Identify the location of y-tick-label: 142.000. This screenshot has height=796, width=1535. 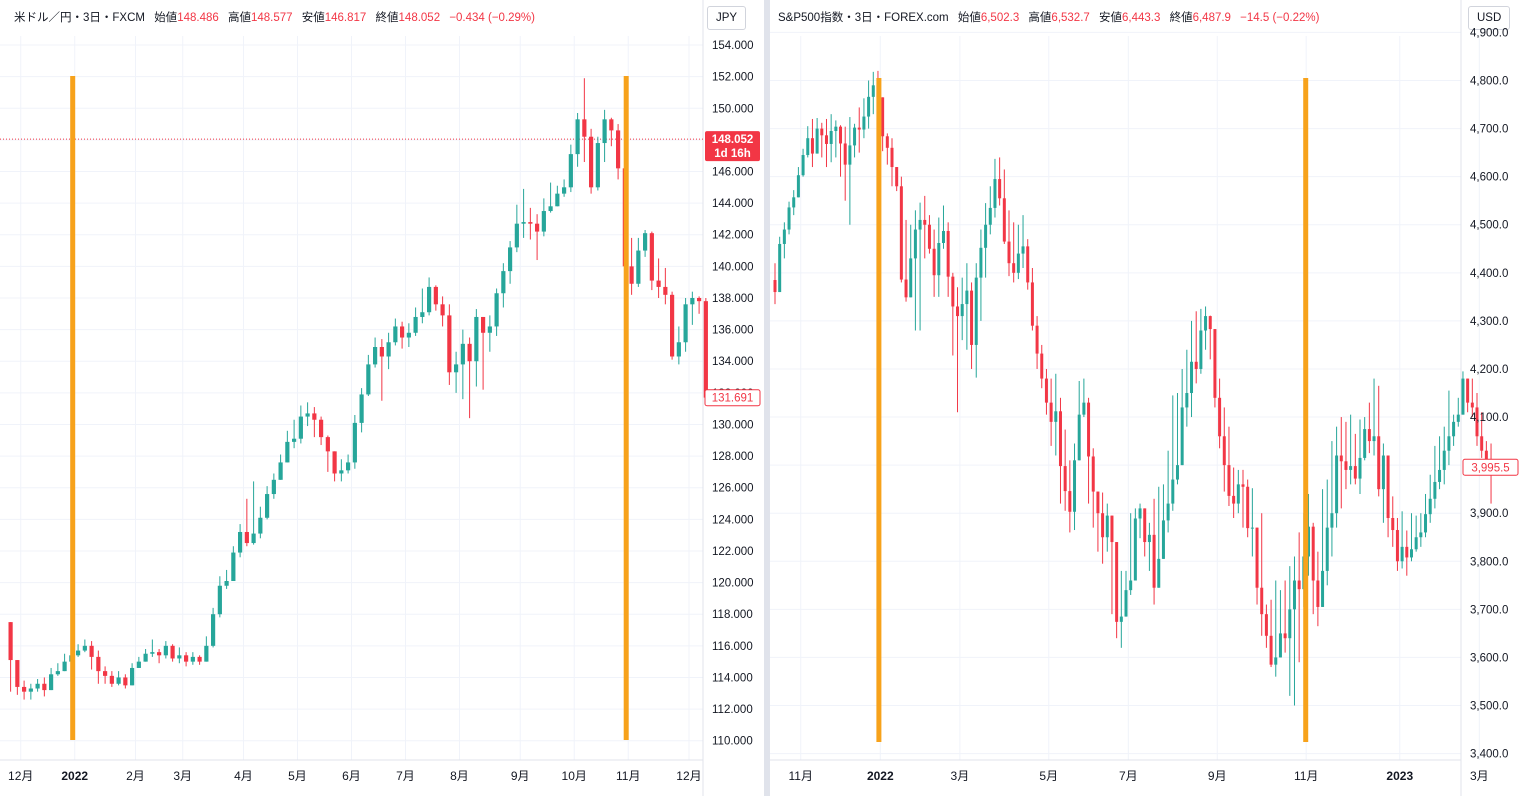
(733, 236).